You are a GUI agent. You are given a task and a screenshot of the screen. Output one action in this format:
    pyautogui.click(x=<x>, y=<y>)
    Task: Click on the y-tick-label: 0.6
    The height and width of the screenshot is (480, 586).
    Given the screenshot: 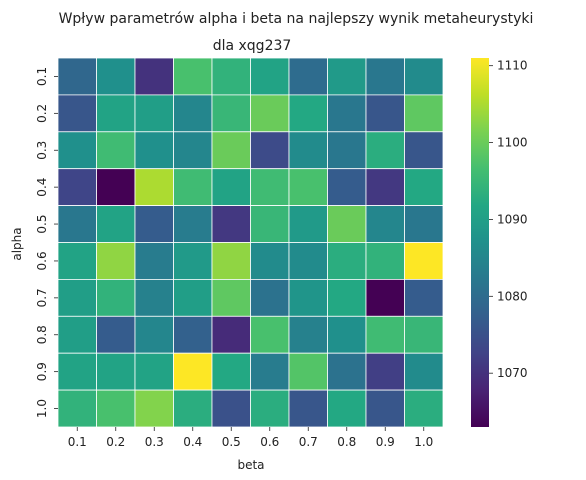 What is the action you would take?
    pyautogui.click(x=42, y=260)
    